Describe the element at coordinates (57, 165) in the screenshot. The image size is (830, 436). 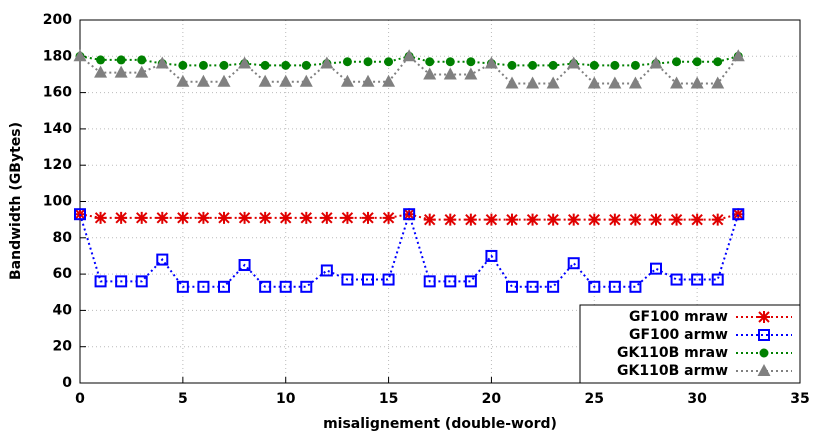
I see `y-tick-label: 120` at that location.